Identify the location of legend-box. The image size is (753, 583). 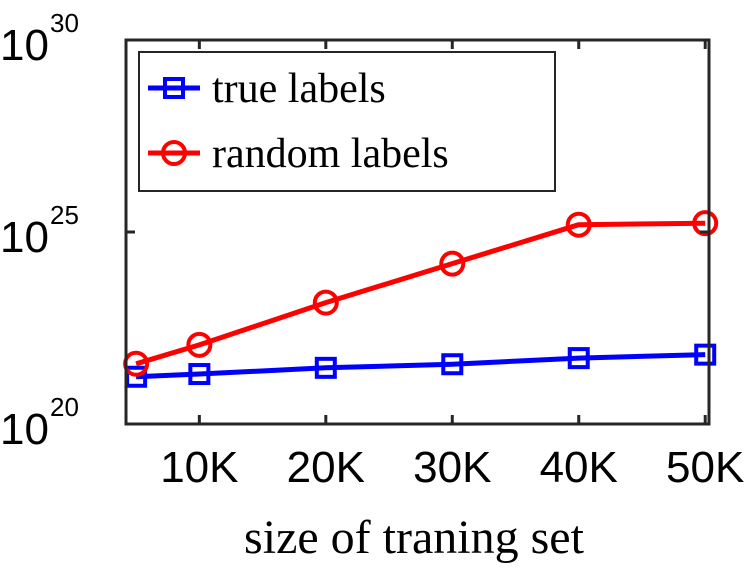
(347, 121).